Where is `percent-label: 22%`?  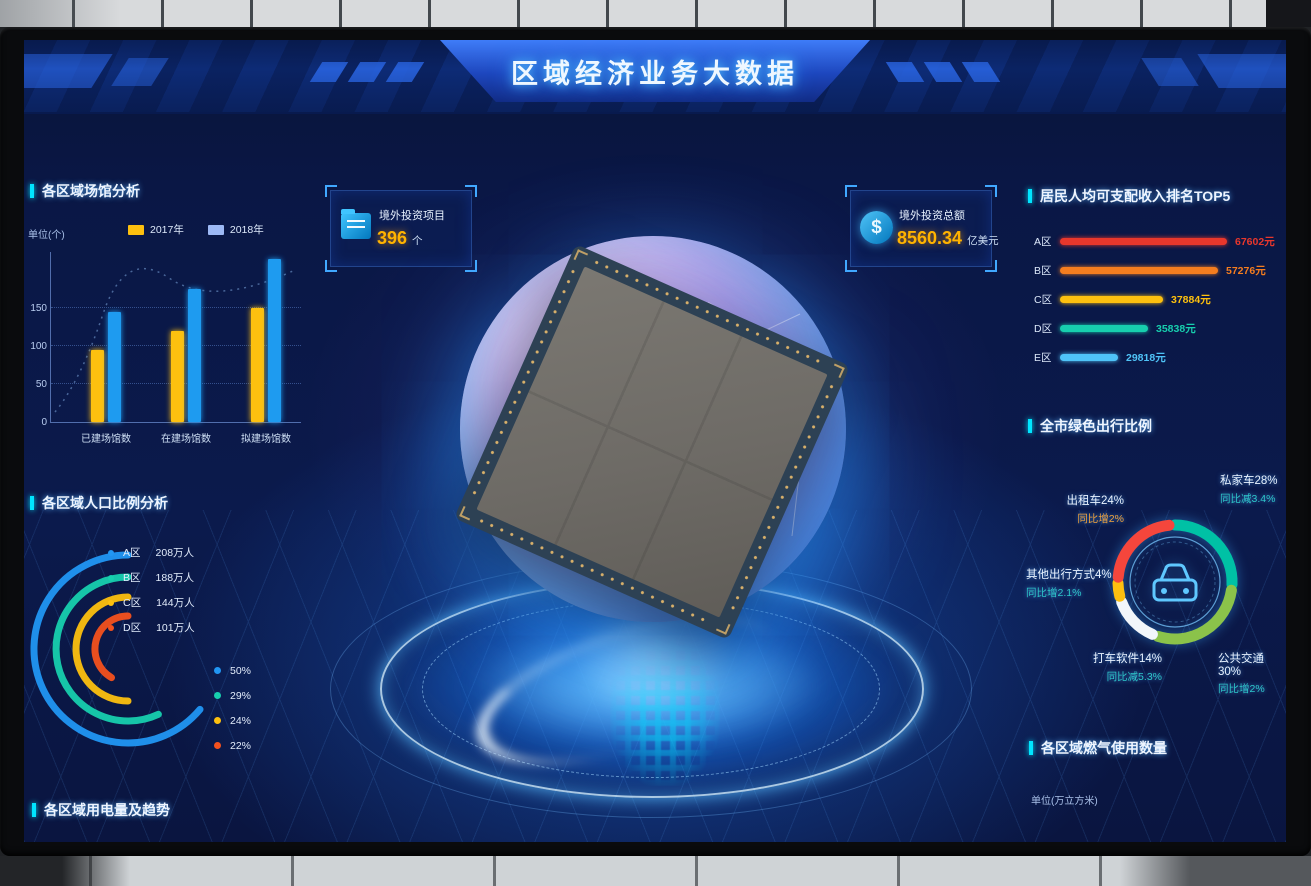
percent-label: 22% is located at coordinates (241, 745).